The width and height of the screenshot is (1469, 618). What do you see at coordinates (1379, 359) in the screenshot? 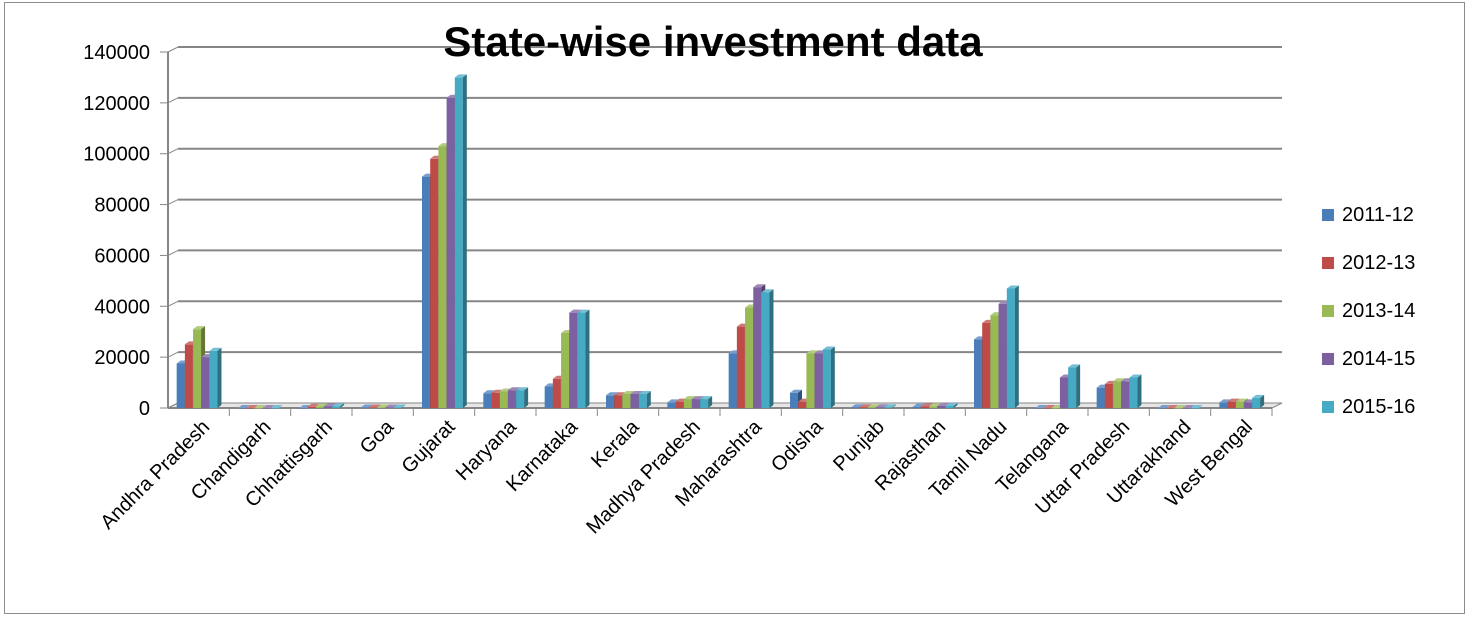
I see `legend-label: 2014-15` at bounding box center [1379, 359].